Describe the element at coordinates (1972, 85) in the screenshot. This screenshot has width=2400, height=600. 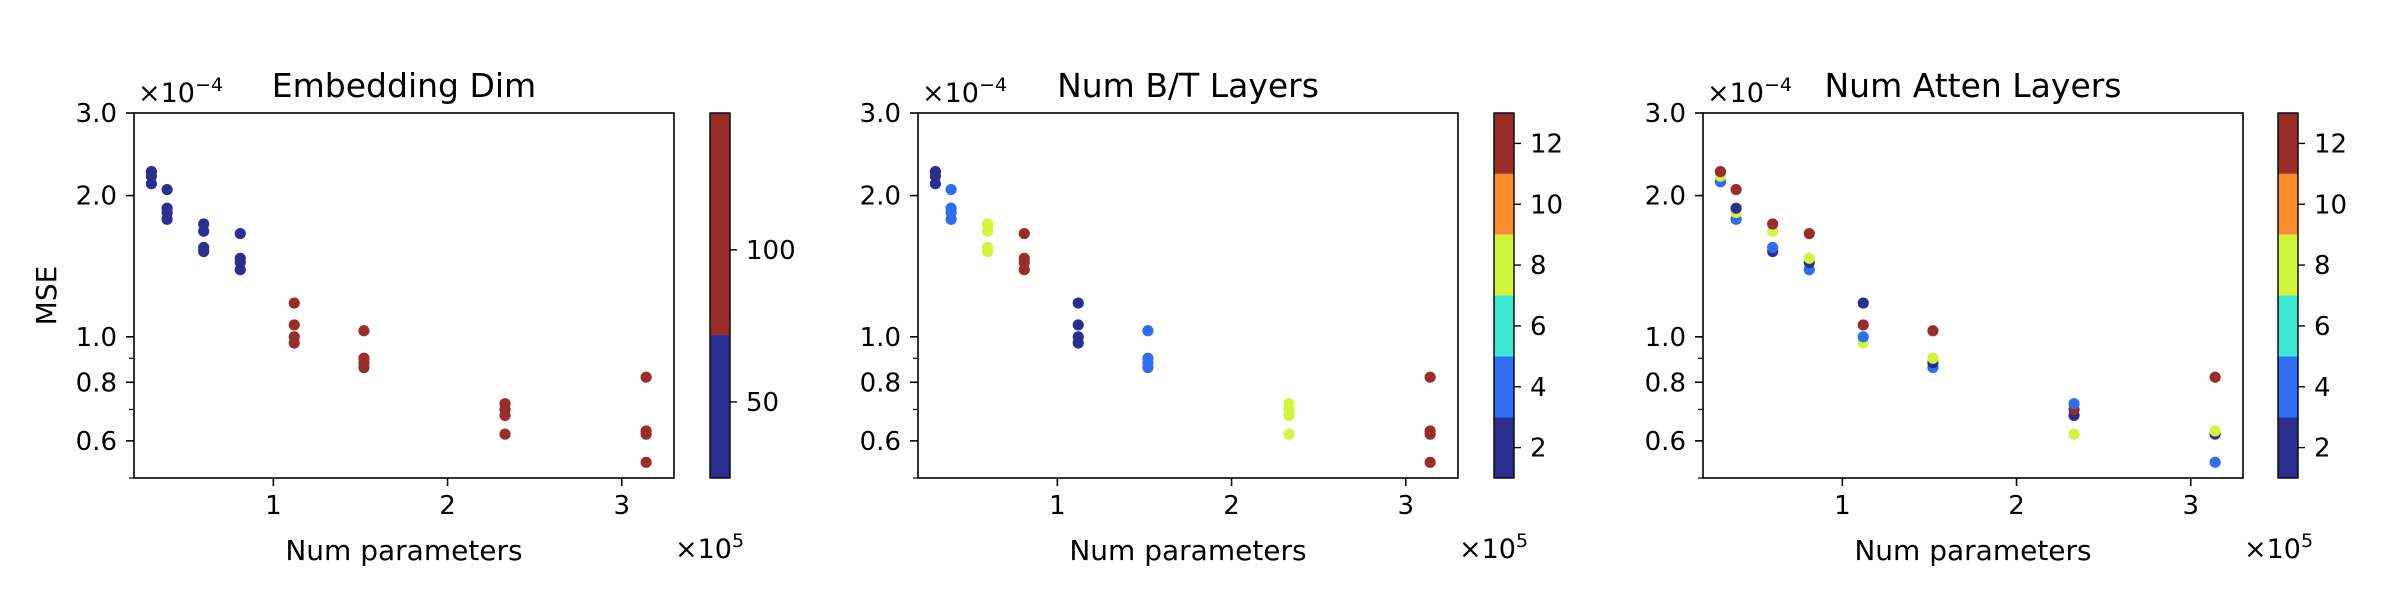
I see `chart-title: Num Atten Layers` at that location.